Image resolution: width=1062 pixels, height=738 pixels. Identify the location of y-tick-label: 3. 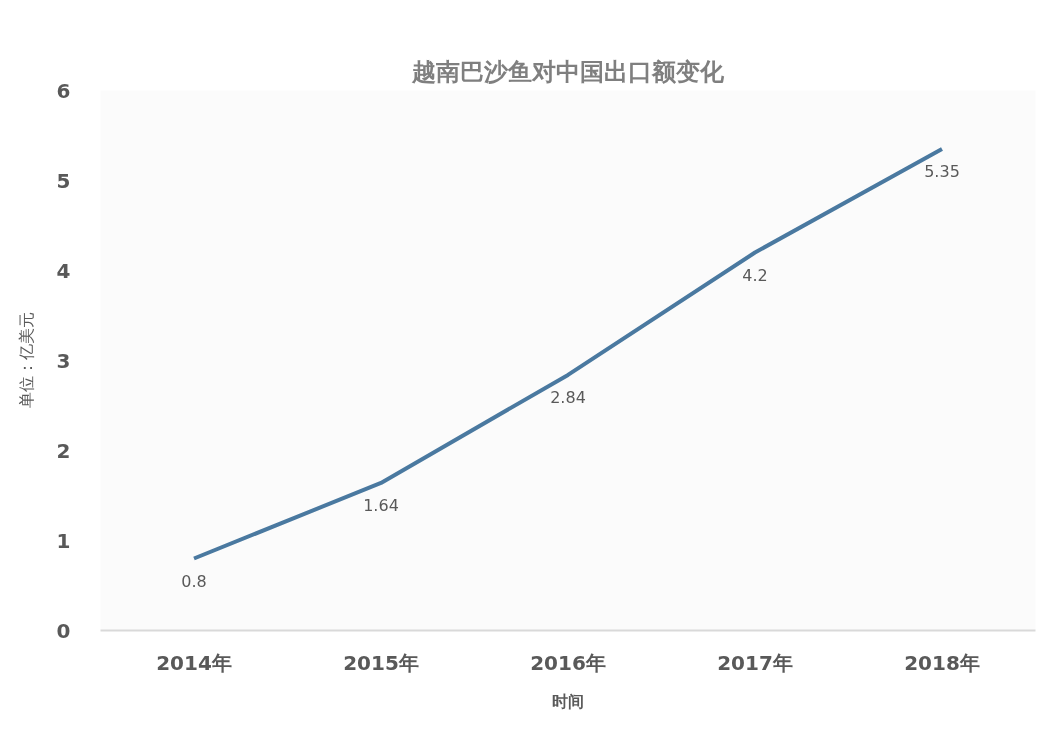
(63, 360).